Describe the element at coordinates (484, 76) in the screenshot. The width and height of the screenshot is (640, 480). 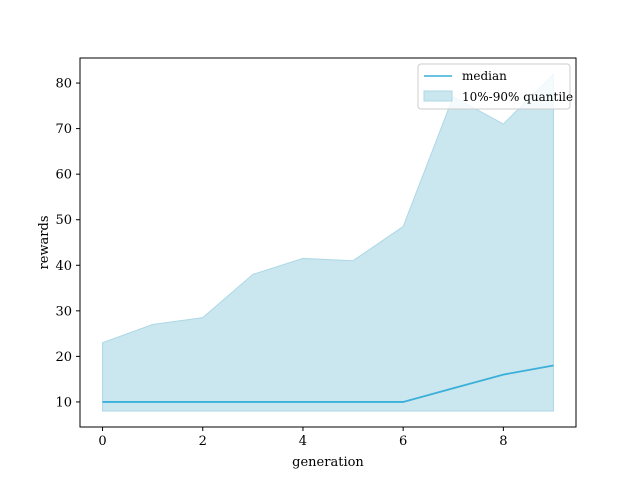
I see `legend-median-label: median` at that location.